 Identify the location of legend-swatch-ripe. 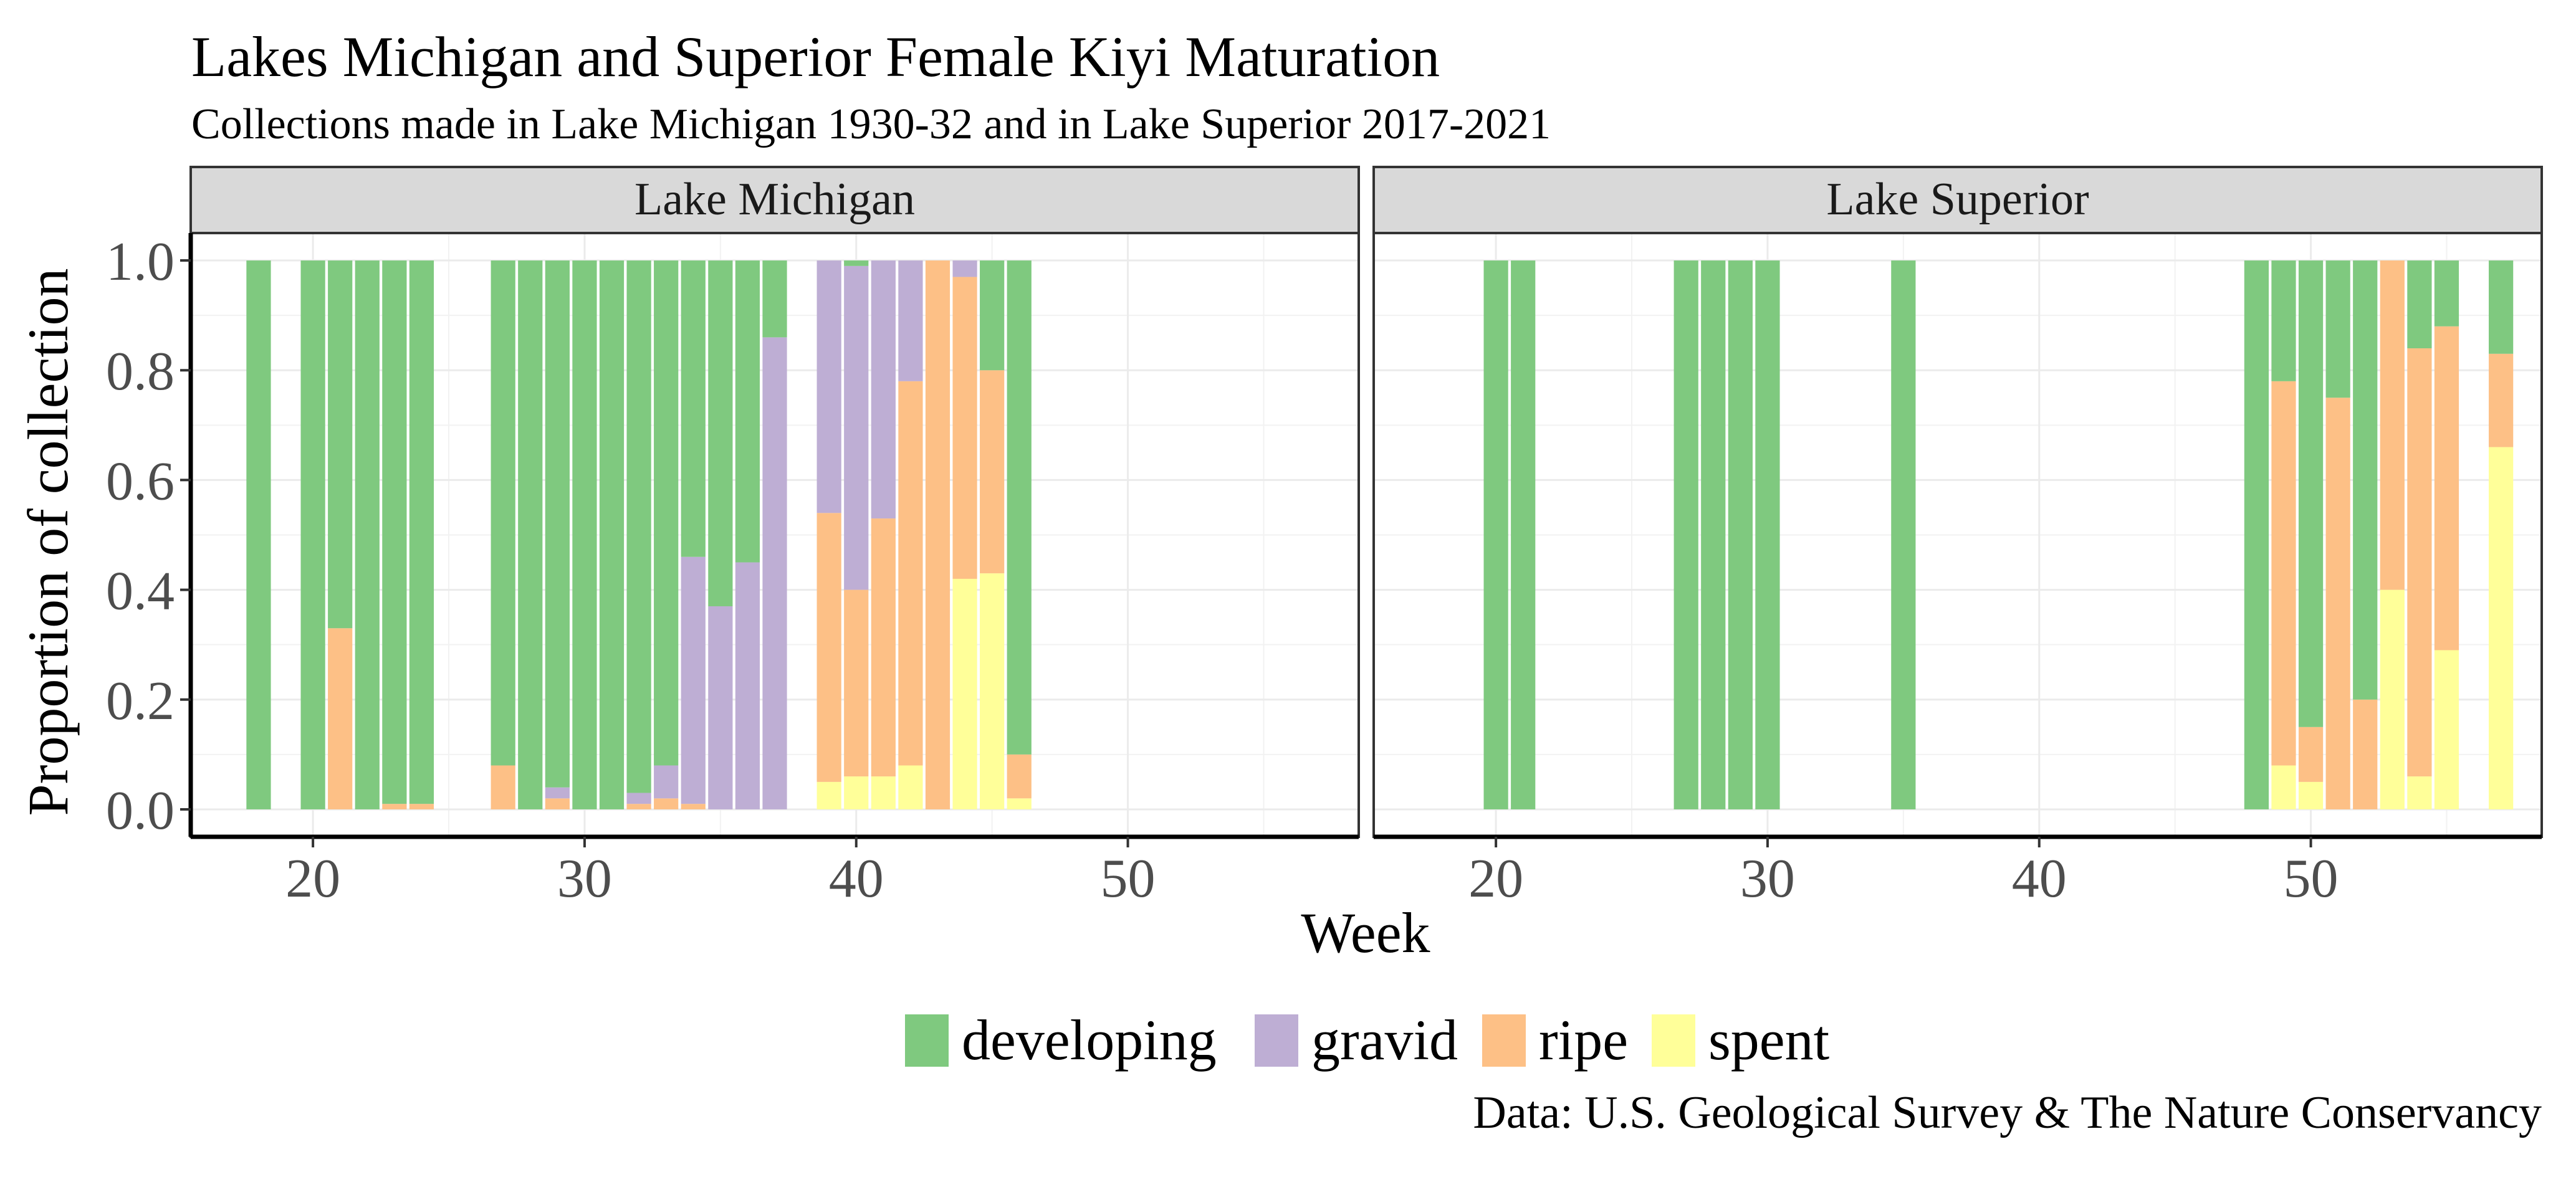
(1504, 1040).